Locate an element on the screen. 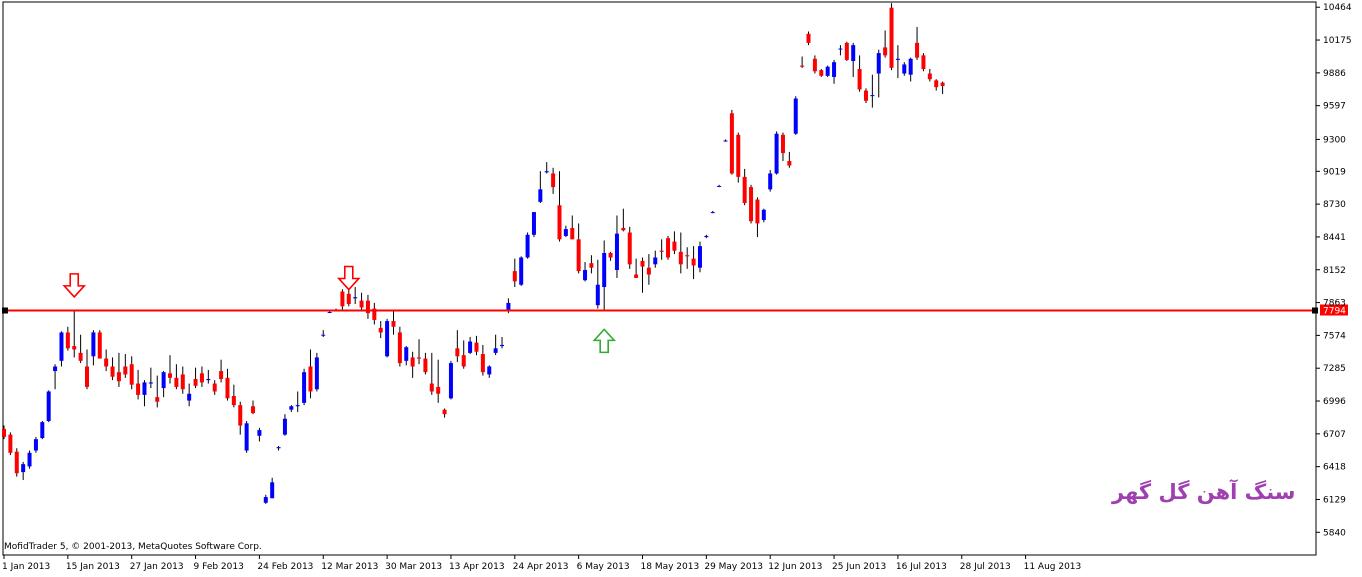  y-tick-label: 6129 is located at coordinates (1334, 500).